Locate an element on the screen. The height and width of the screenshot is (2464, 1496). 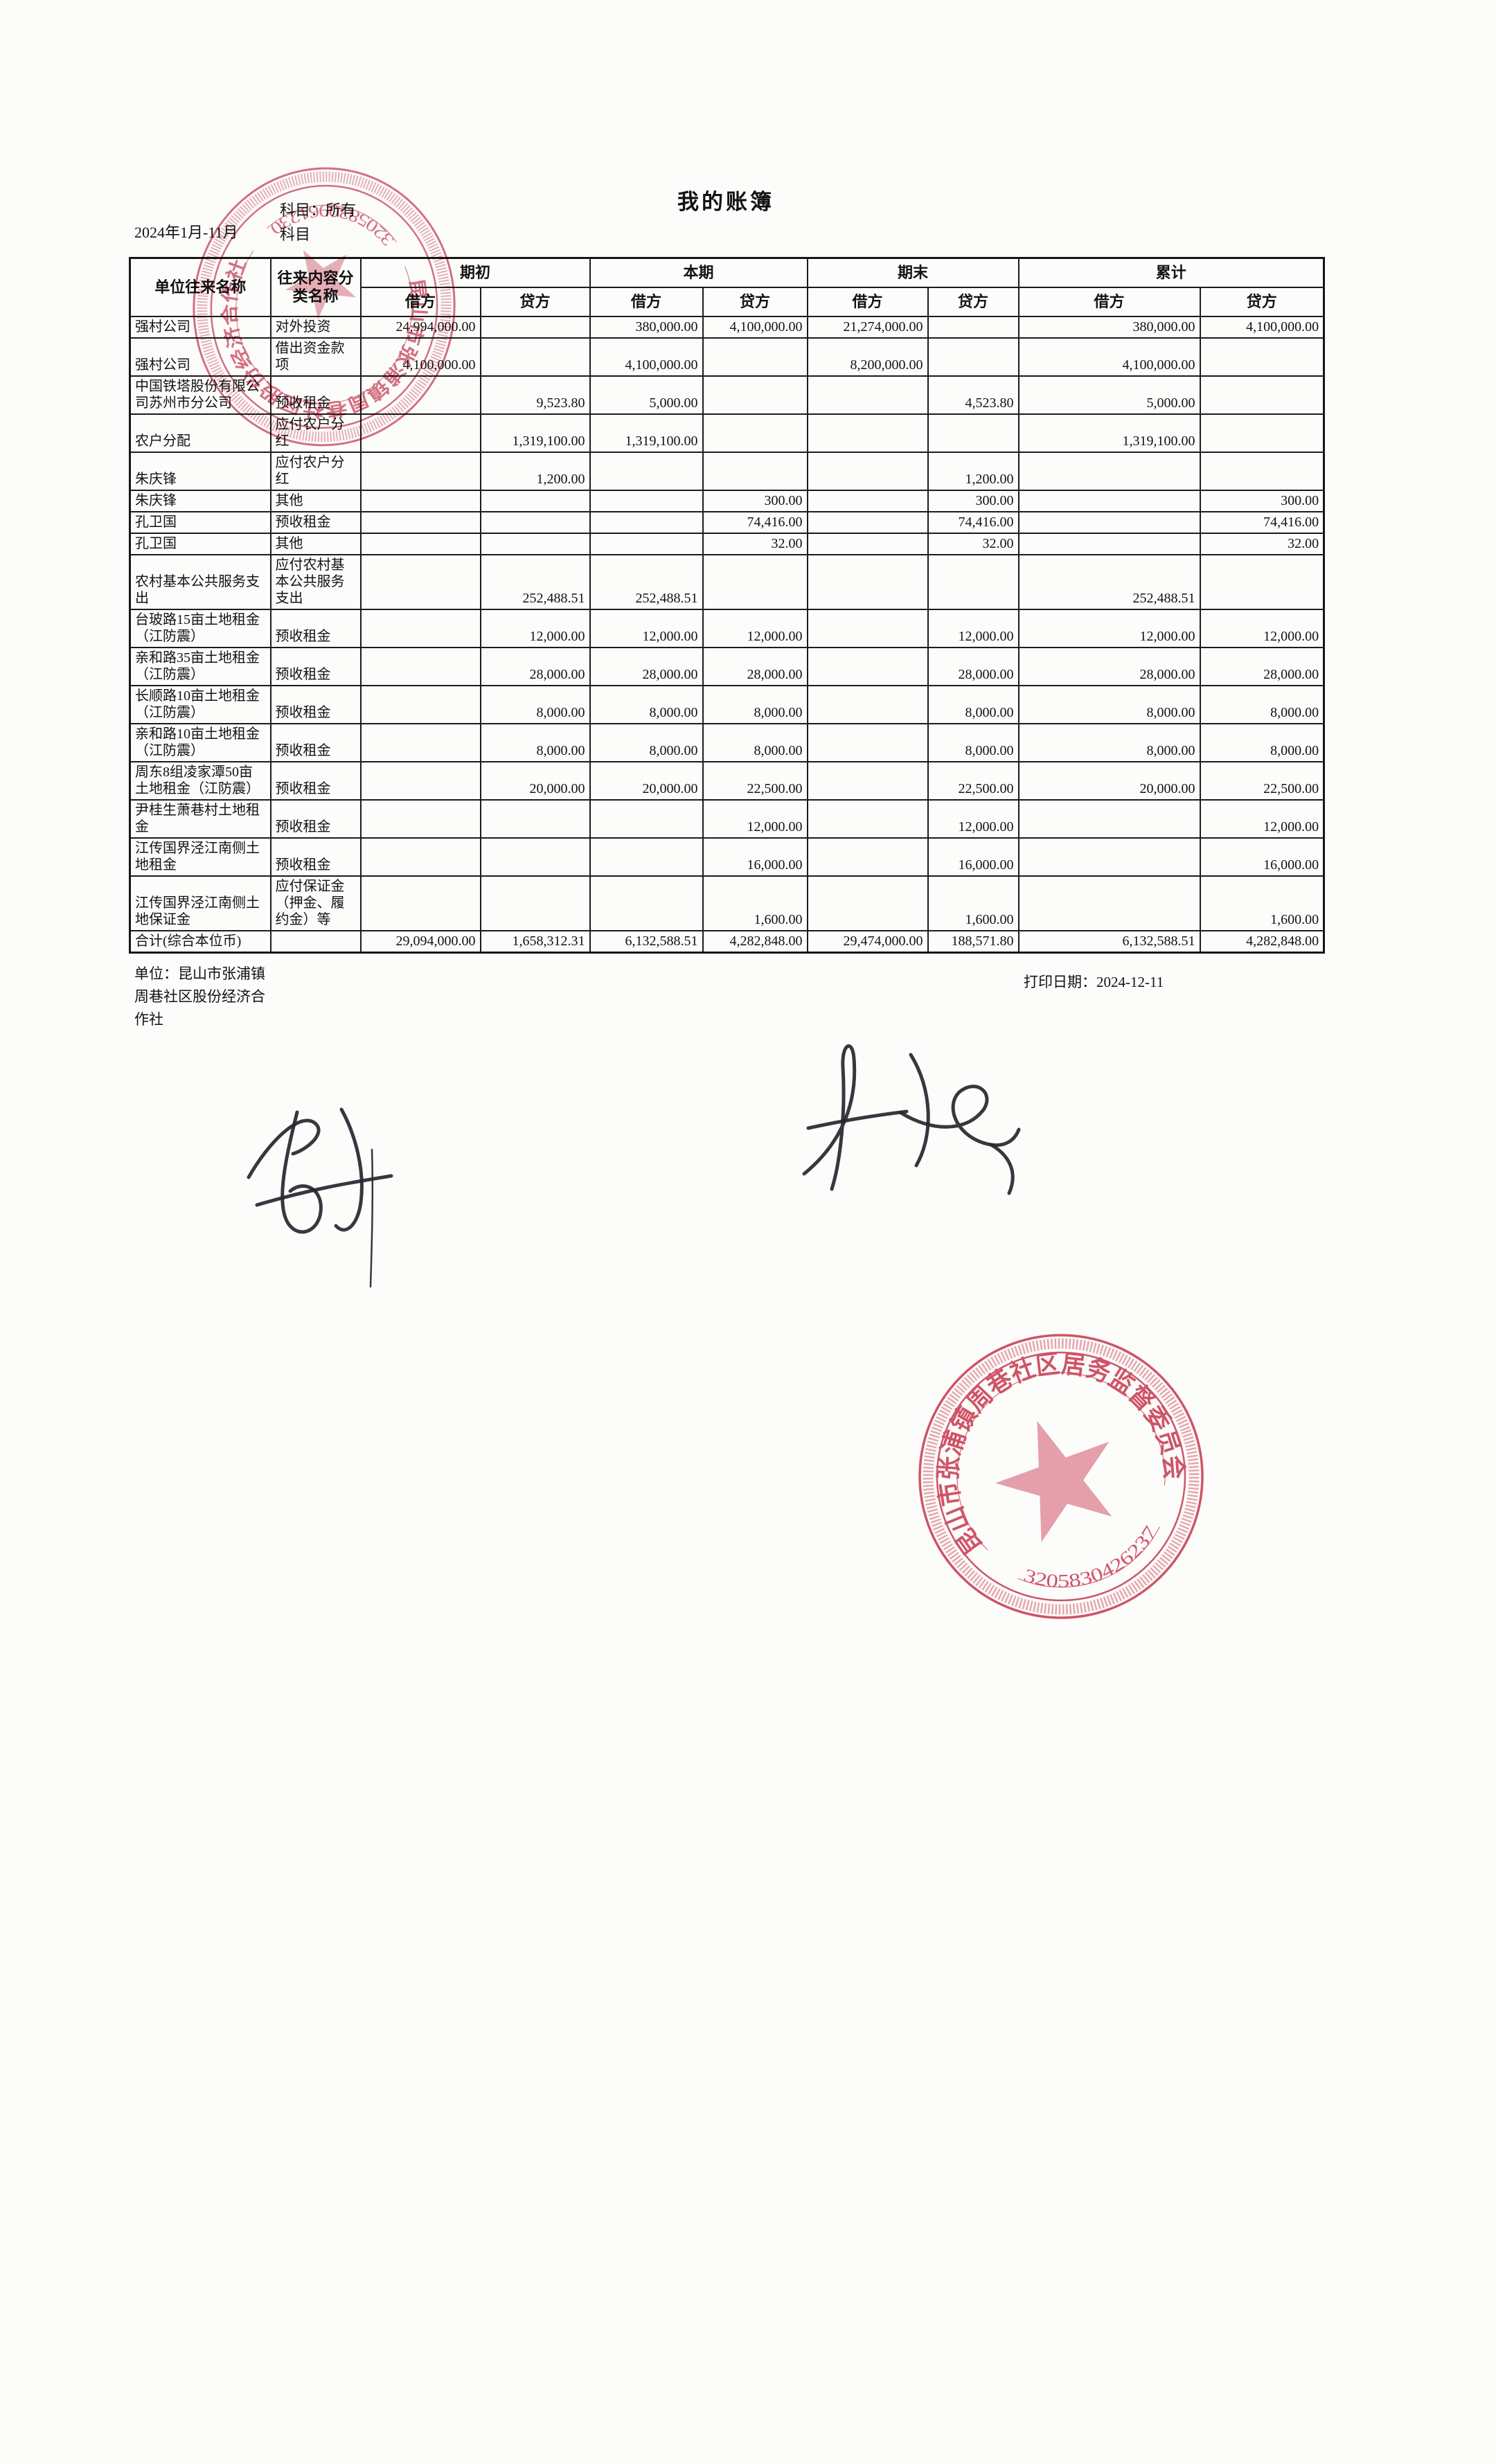
row-name: 强村公司 is located at coordinates (200, 357).